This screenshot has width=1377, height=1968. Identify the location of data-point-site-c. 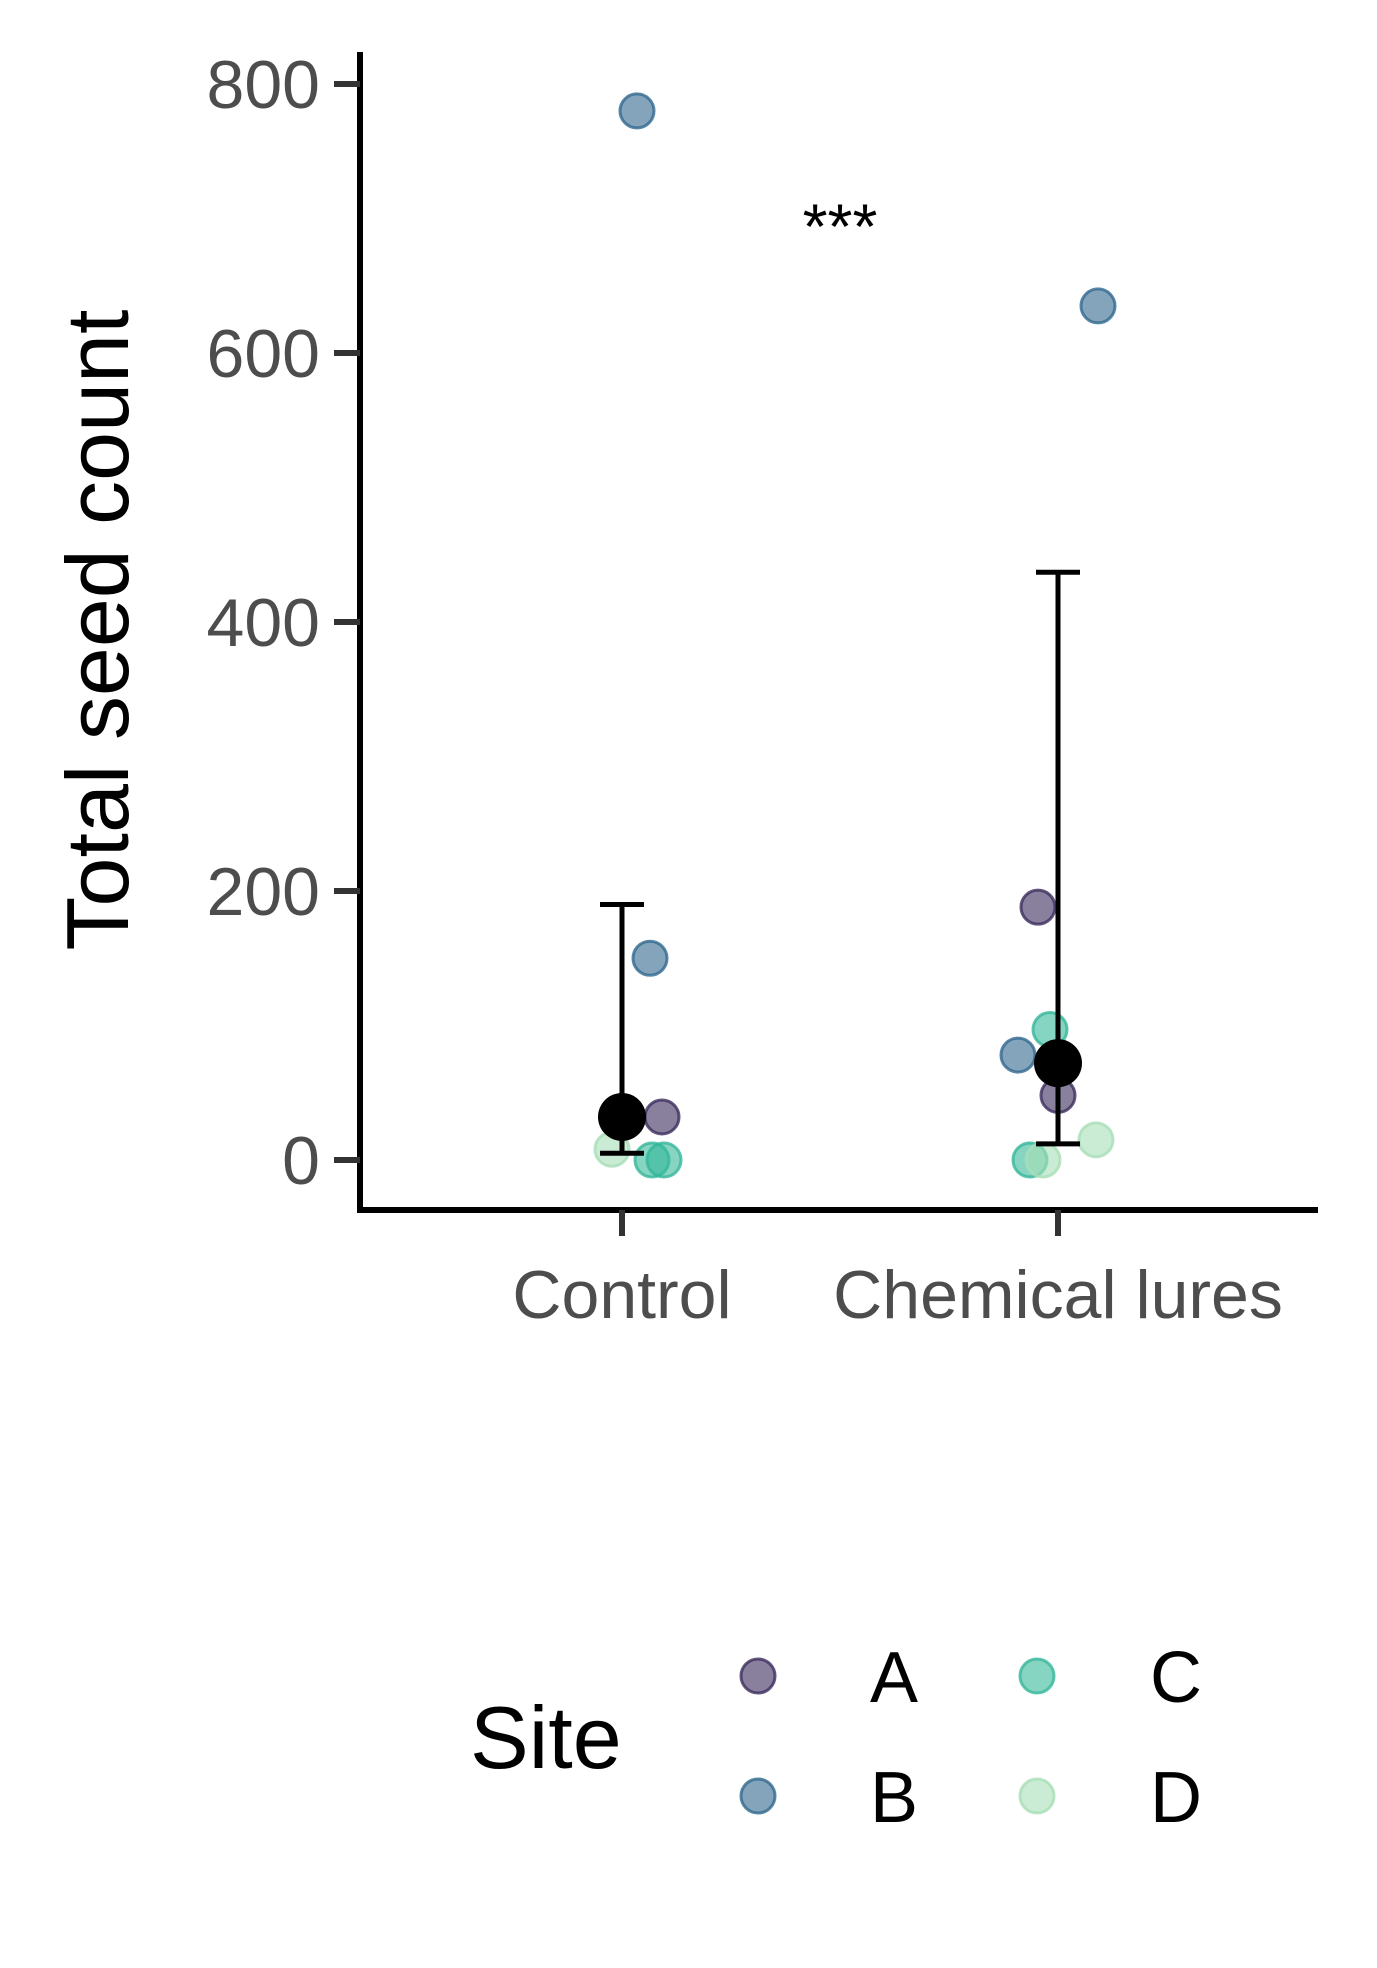
(664, 1160).